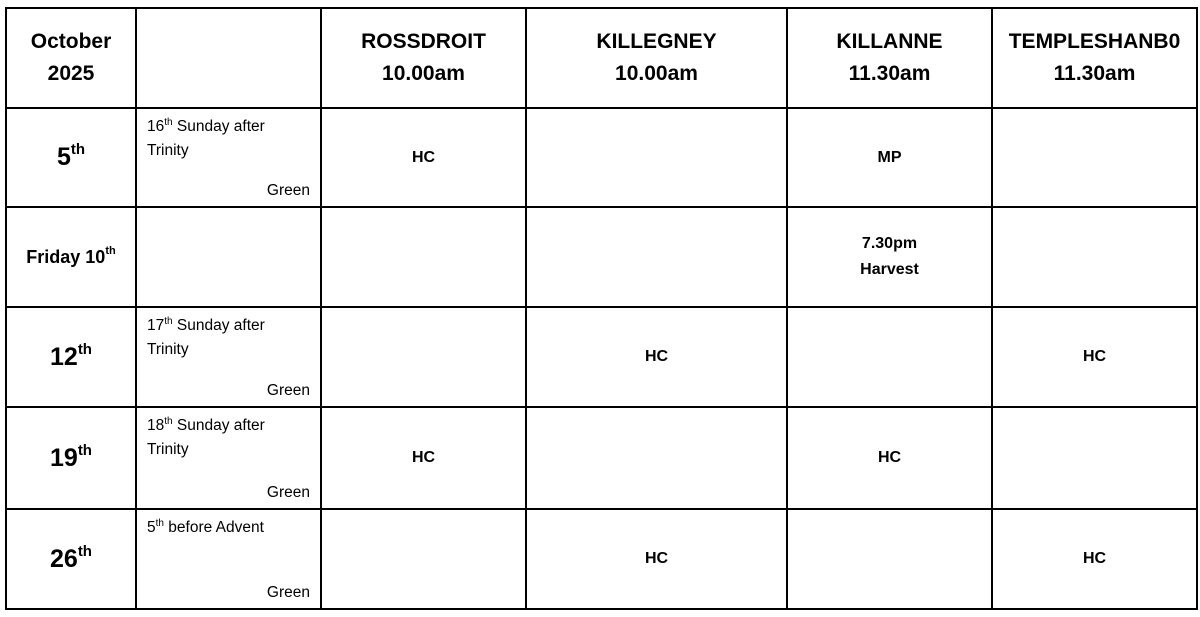 The image size is (1200, 617). Describe the element at coordinates (889, 58) in the screenshot. I see `church-header: KILLANNE 11.30am` at that location.